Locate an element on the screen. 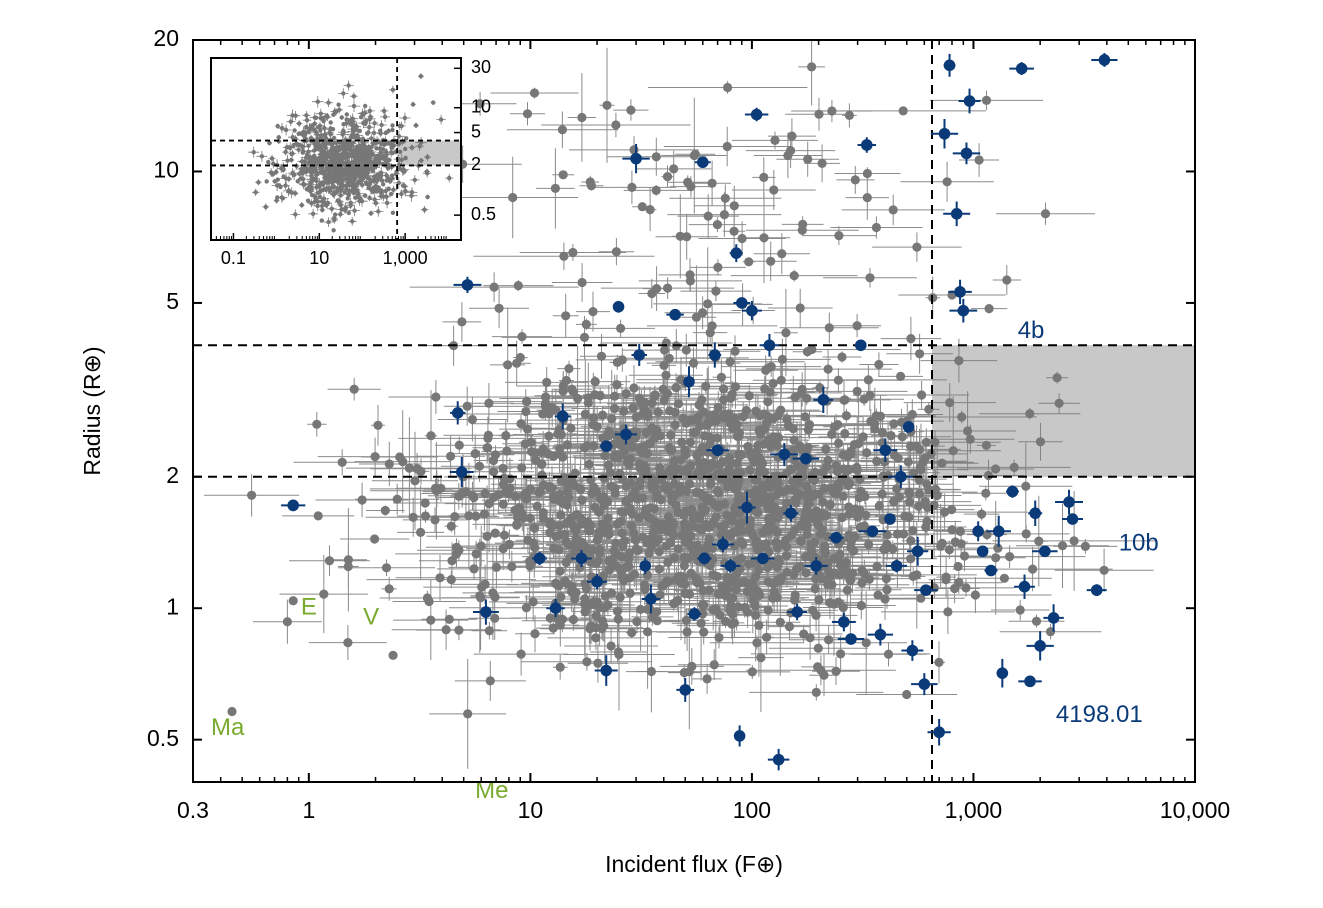 This screenshot has width=1323, height=908. x-axis-label: Incident flux (F⊕) is located at coordinates (694, 864).